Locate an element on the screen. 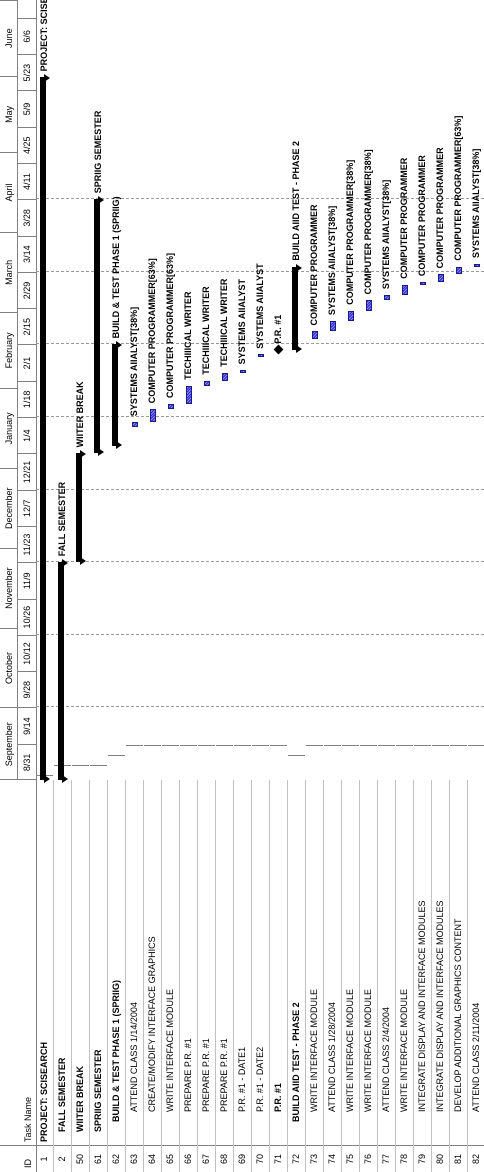 The height and width of the screenshot is (1172, 484). task-id-cell: 62 is located at coordinates (116, 1158).